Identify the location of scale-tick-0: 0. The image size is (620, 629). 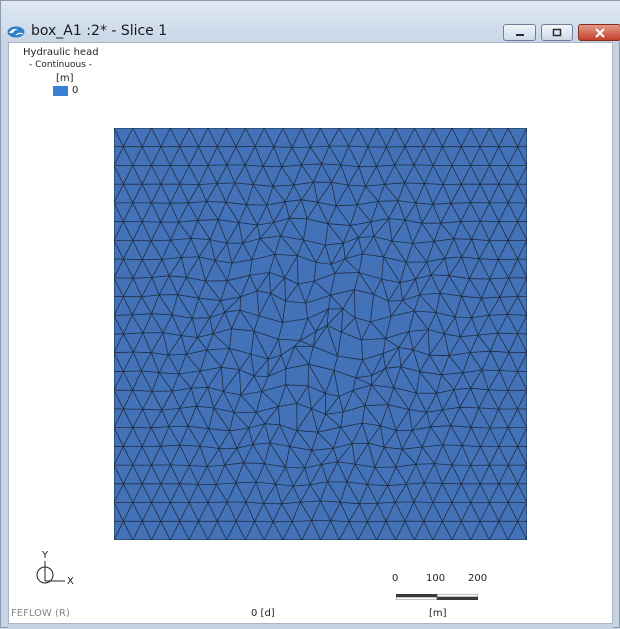
(395, 578).